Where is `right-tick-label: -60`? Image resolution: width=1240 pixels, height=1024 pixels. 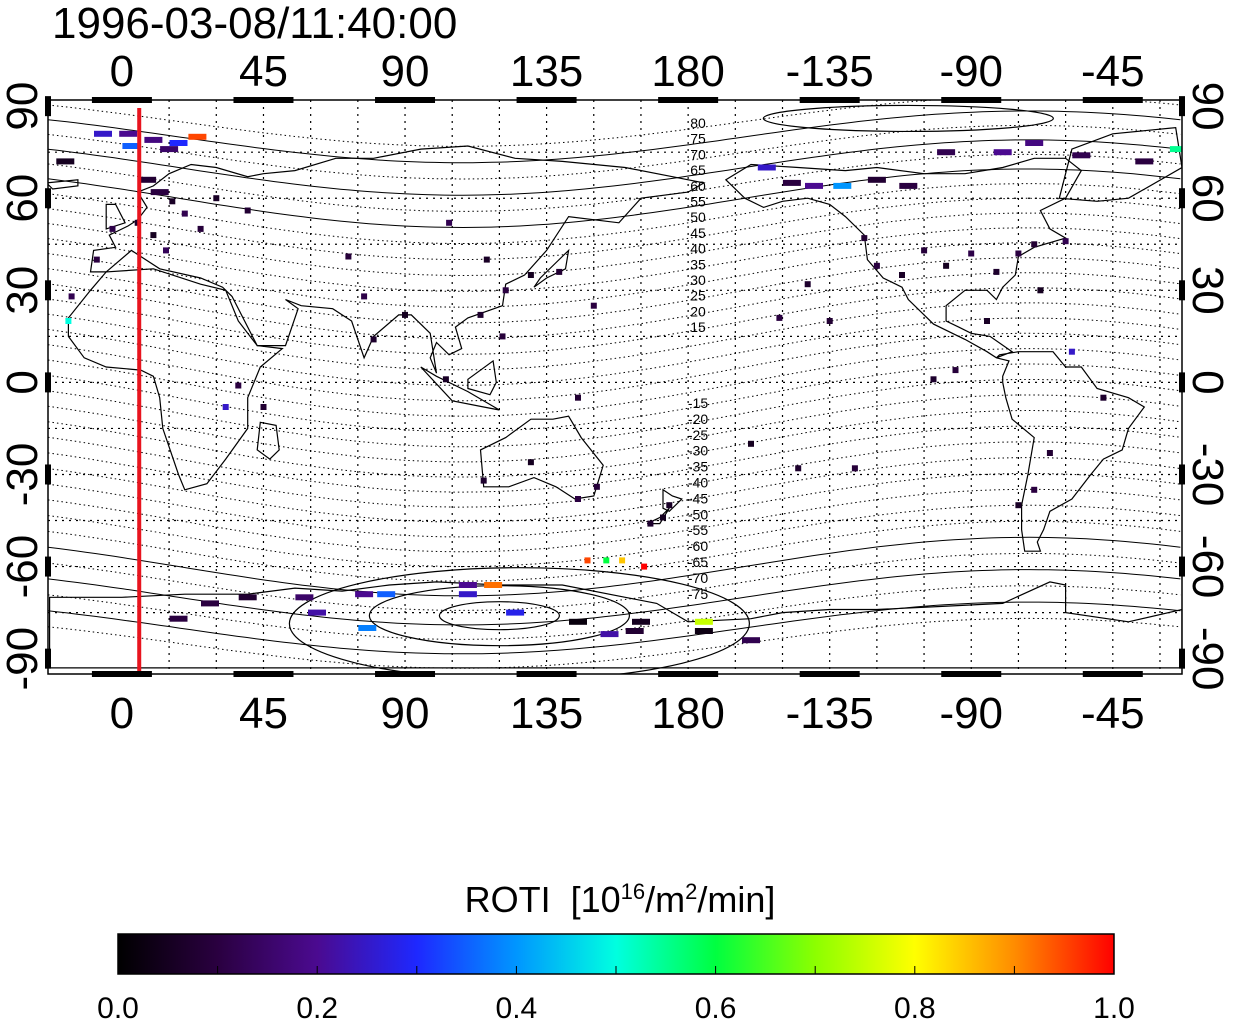
right-tick-label: -60 is located at coordinates (1207, 567).